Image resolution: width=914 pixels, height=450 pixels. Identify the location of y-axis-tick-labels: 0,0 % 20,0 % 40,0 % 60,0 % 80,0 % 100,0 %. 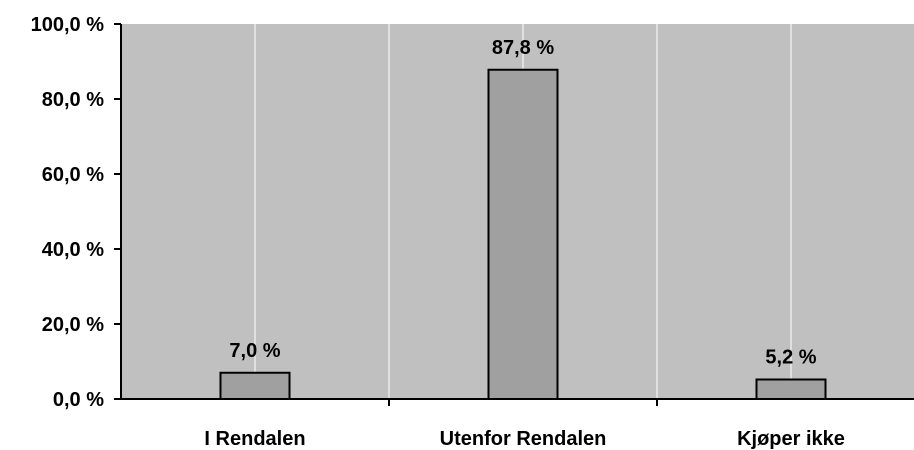
(68, 212).